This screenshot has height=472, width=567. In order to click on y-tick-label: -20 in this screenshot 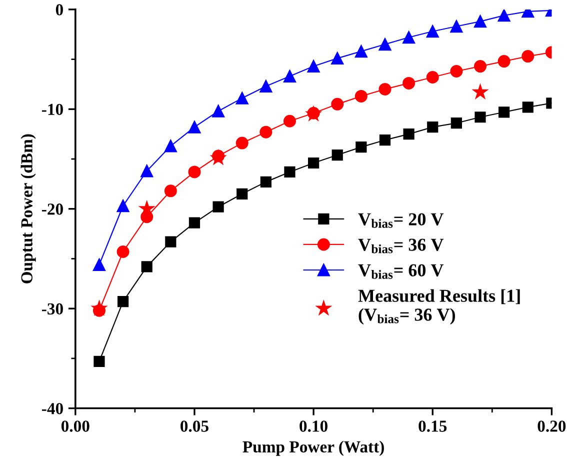, I will do `click(52, 209)`.